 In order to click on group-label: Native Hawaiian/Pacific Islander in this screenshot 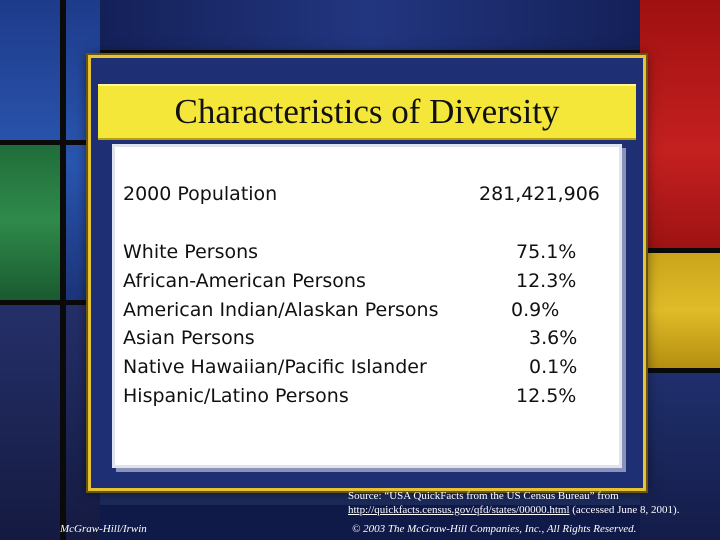, I will do `click(275, 367)`.